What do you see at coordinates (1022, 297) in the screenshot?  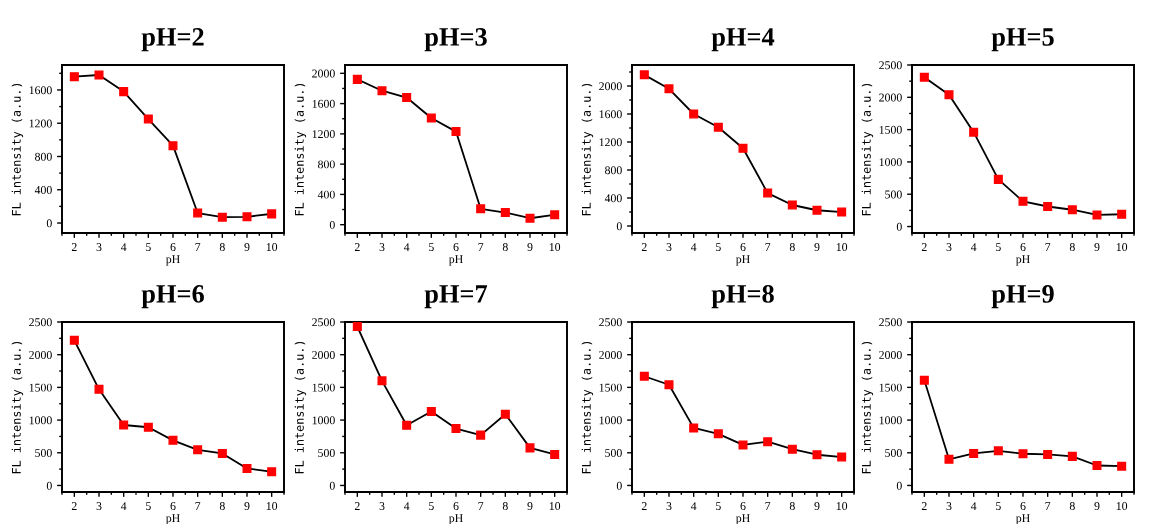 I see `chart-title: pH=9` at bounding box center [1022, 297].